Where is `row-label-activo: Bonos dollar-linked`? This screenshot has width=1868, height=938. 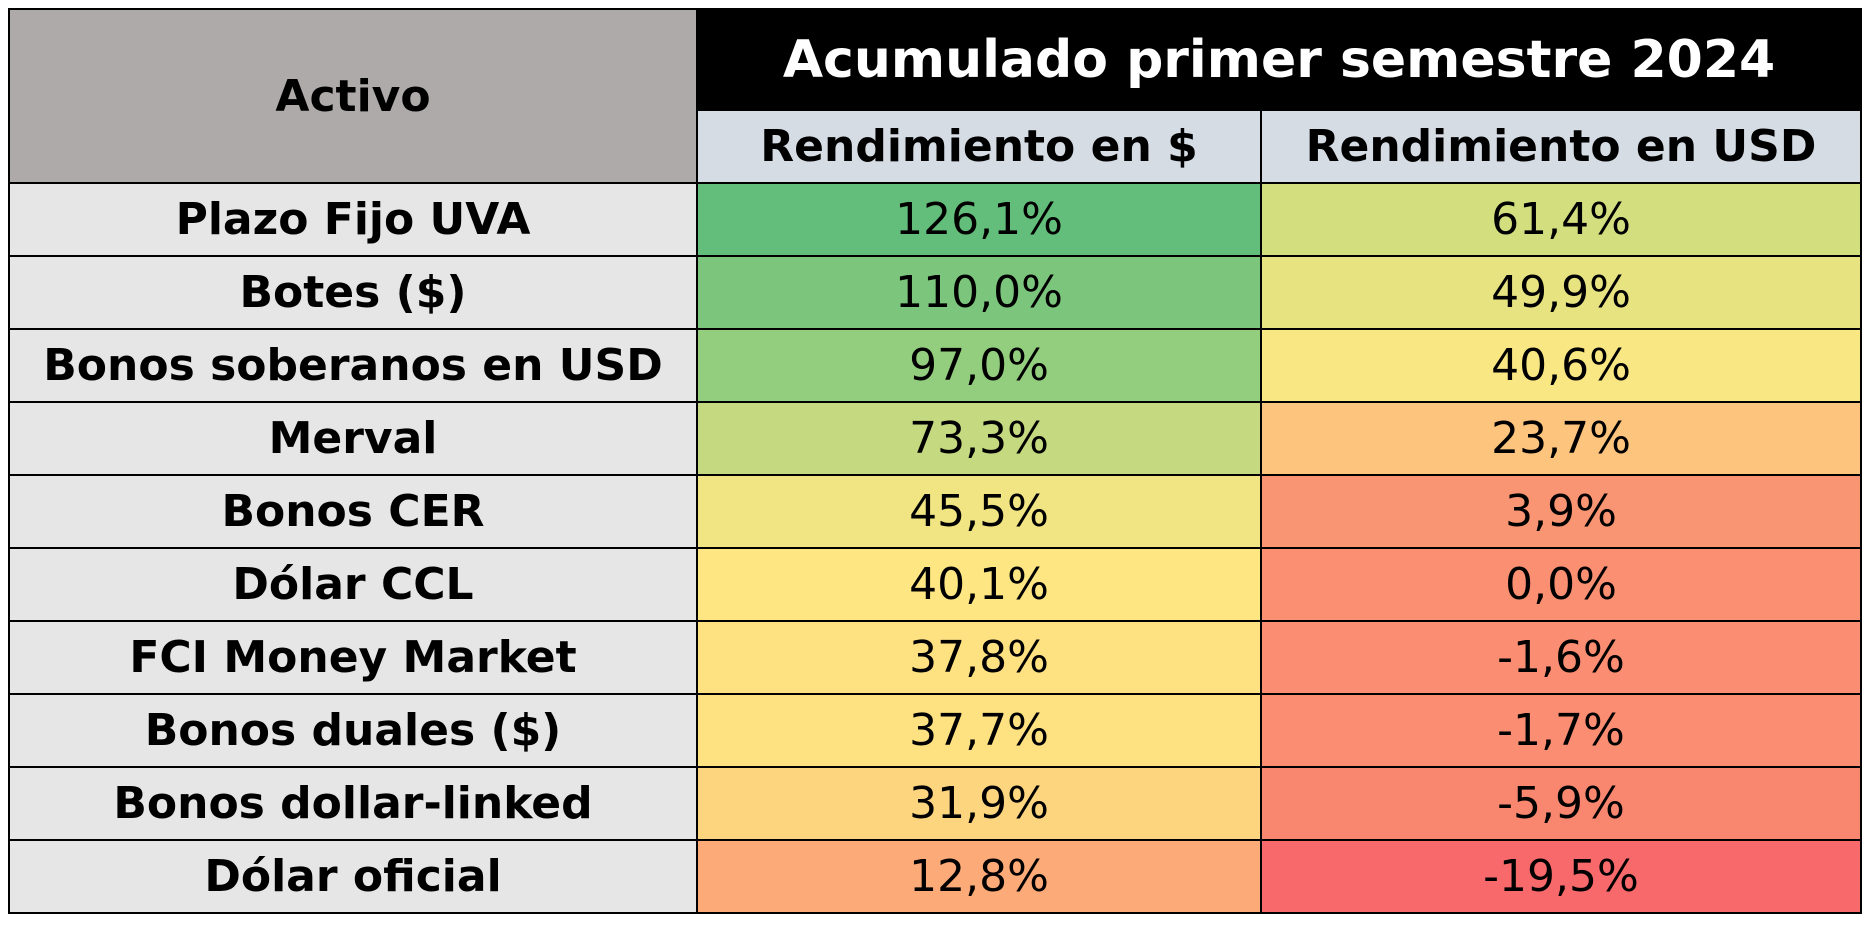 row-label-activo: Bonos dollar-linked is located at coordinates (353, 803).